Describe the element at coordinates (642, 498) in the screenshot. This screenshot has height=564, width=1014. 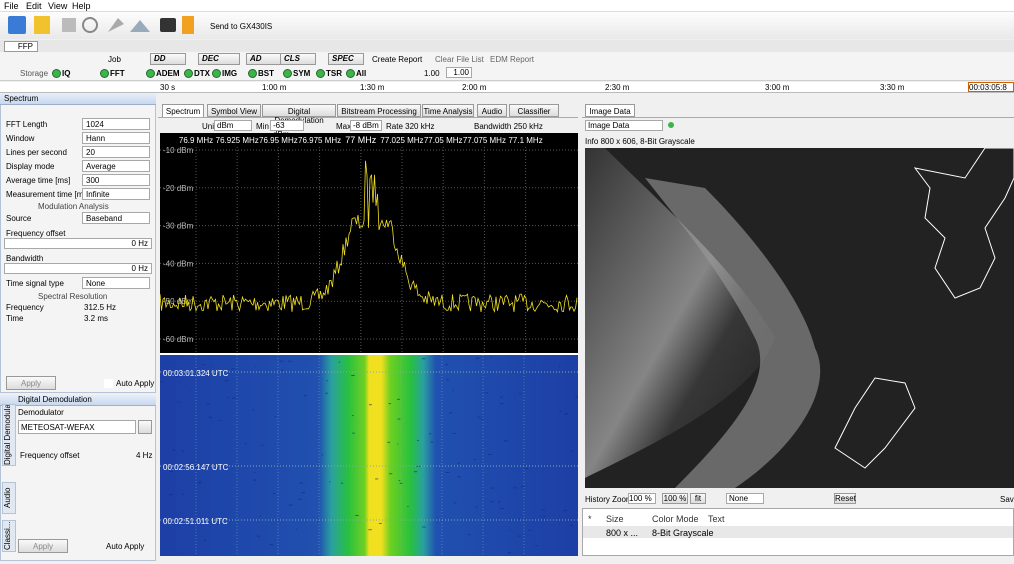
I see `zoom-field: 100 %` at that location.